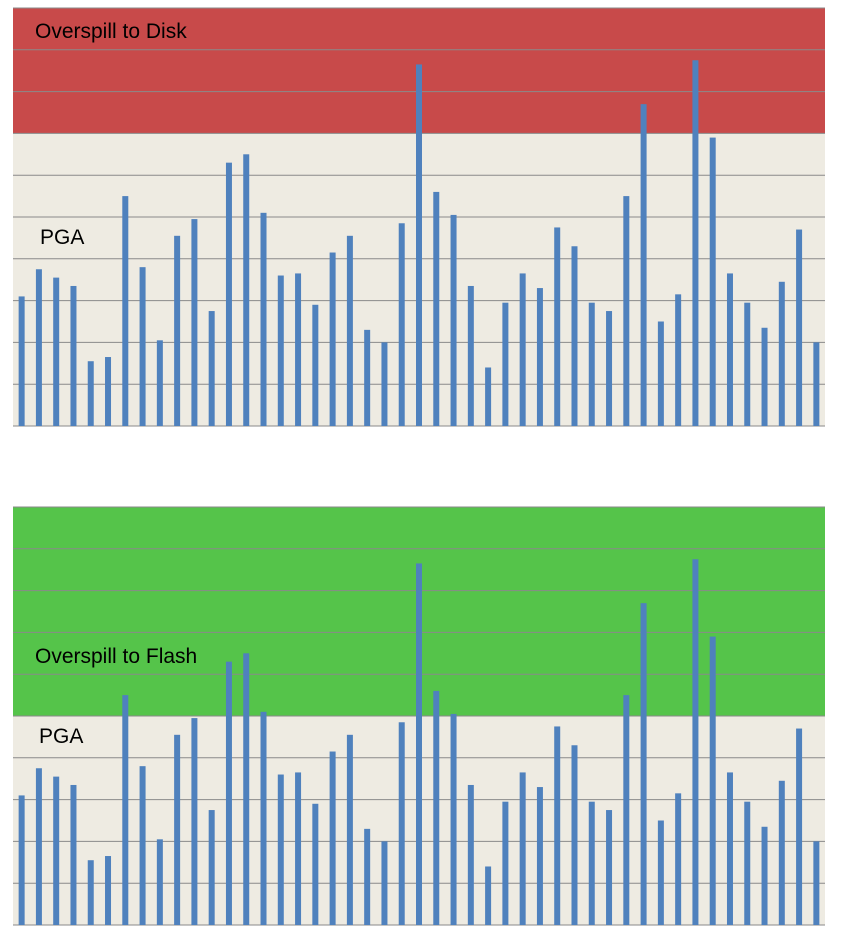  I want to click on zone-labels: Overspill to Disk PGA, so click(111, 134).